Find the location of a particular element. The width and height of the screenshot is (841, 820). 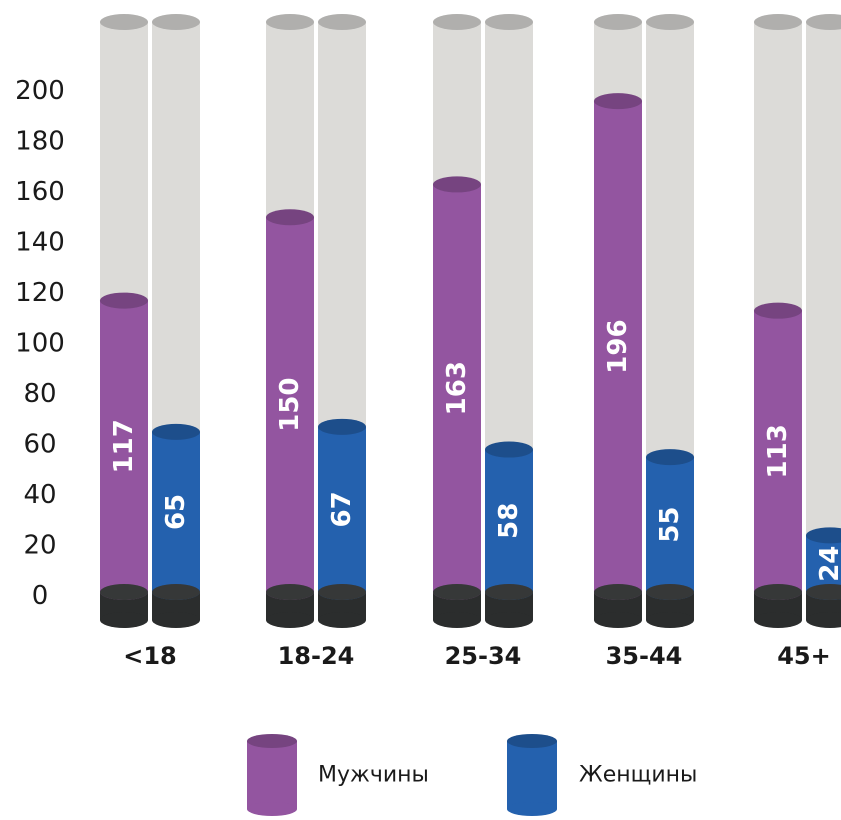

y-tick-label: 200 is located at coordinates (40, 91).